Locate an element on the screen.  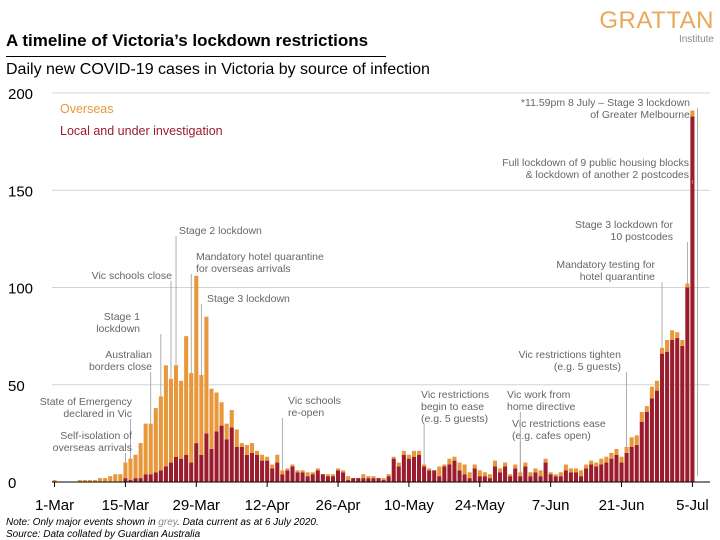
x-tick-label: 7-Jun is located at coordinates (551, 505).